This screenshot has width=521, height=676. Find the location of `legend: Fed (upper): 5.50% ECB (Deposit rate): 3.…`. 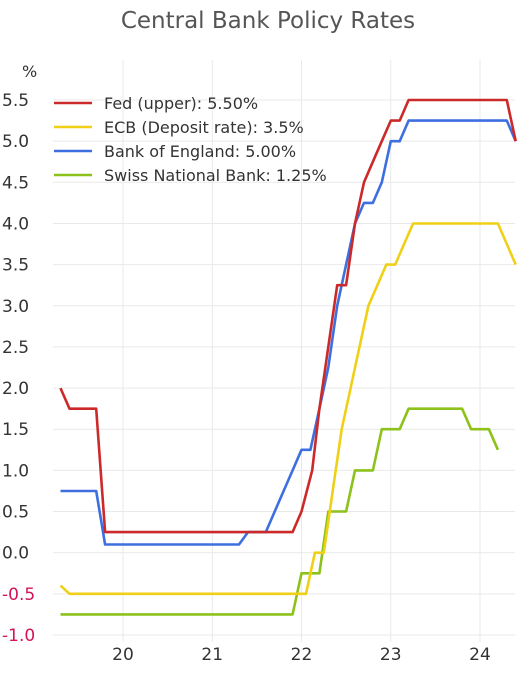

legend: Fed (upper): 5.50% ECB (Deposit rate): 3.… is located at coordinates (190, 139).